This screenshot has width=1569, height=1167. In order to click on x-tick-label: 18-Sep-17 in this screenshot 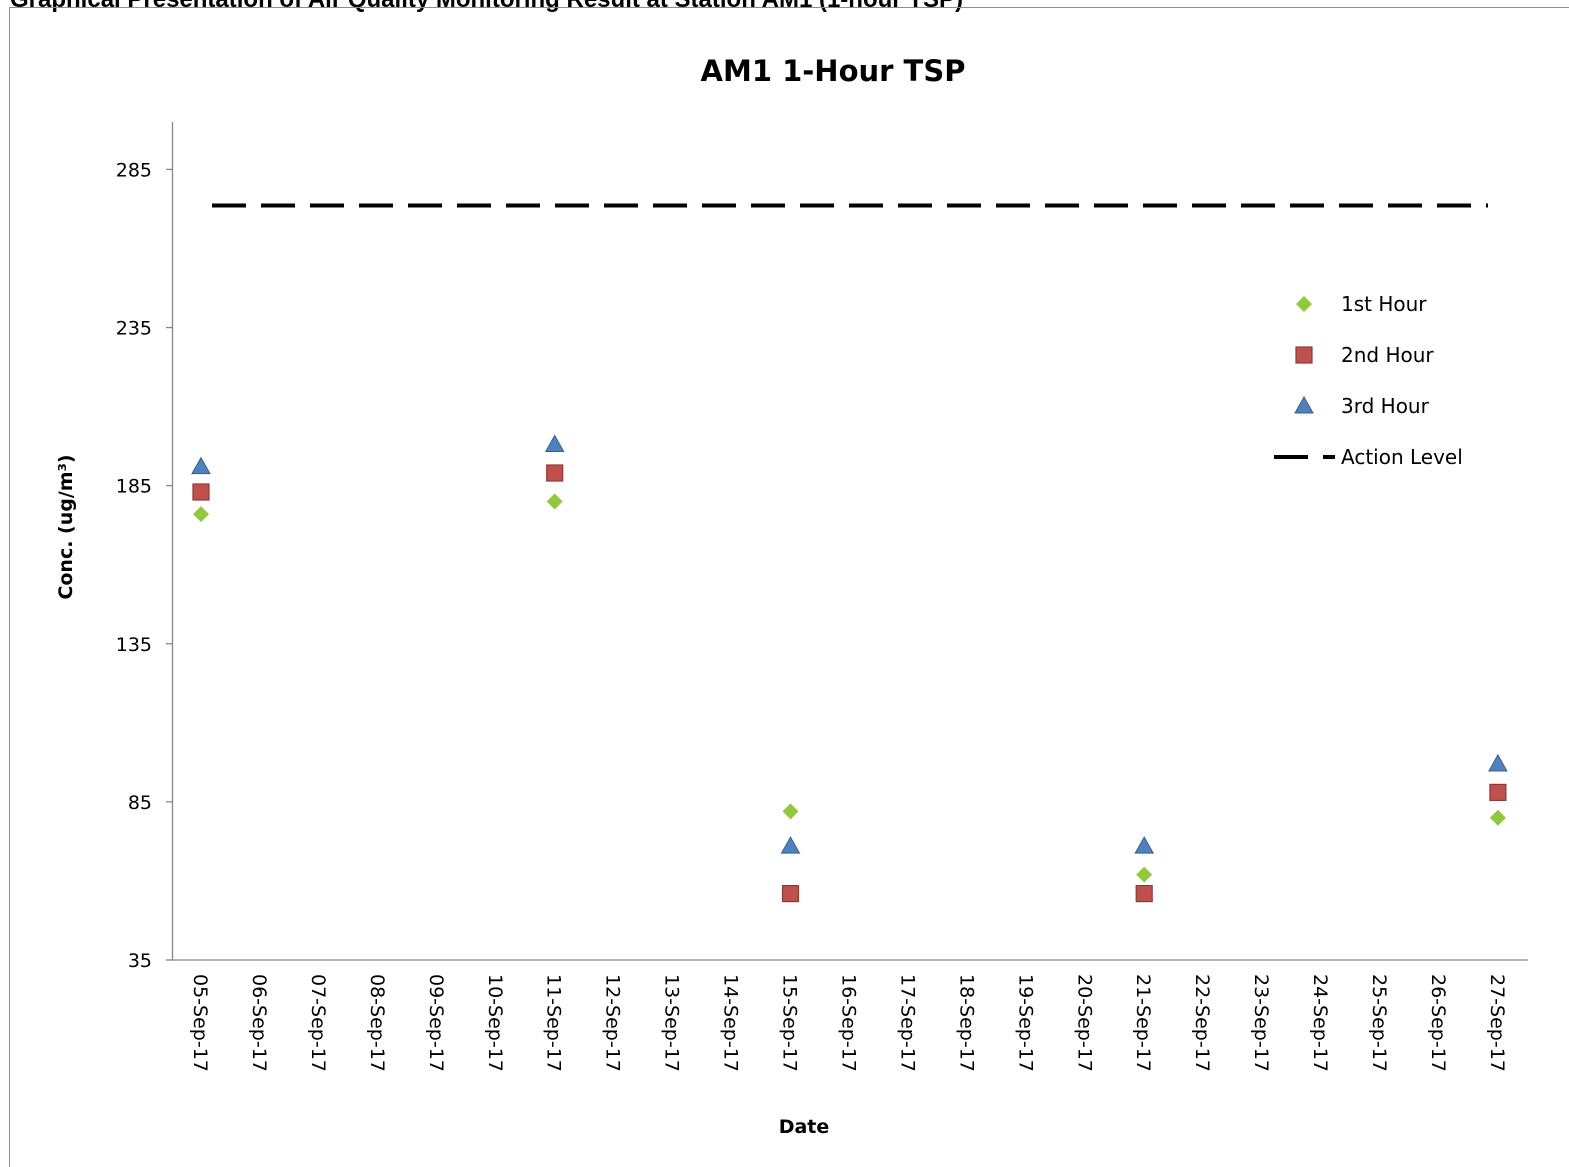, I will do `click(966, 1023)`.